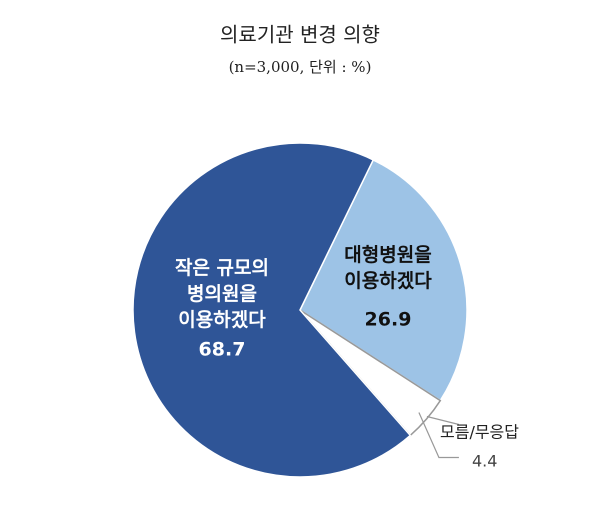 Image resolution: width=600 pixels, height=527 pixels. Describe the element at coordinates (388, 320) in the screenshot. I see `value-label: 26.9` at that location.